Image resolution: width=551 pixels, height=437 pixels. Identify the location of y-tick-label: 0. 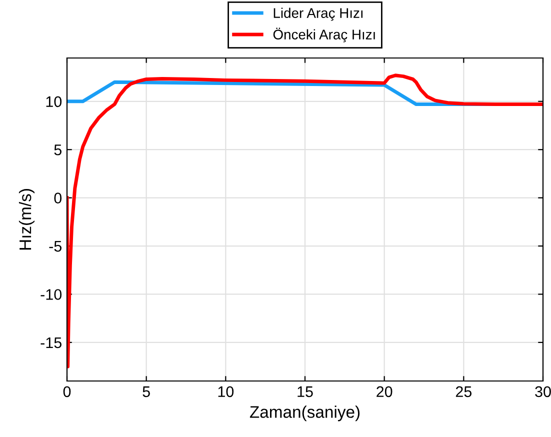
(58, 198).